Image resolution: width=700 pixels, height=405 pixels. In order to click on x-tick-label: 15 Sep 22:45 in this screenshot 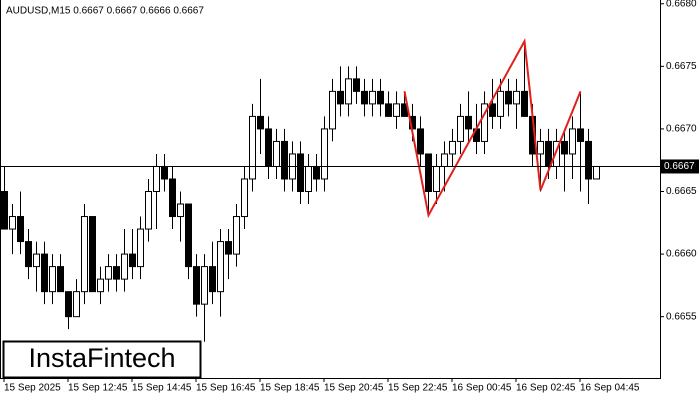, I will do `click(418, 388)`.